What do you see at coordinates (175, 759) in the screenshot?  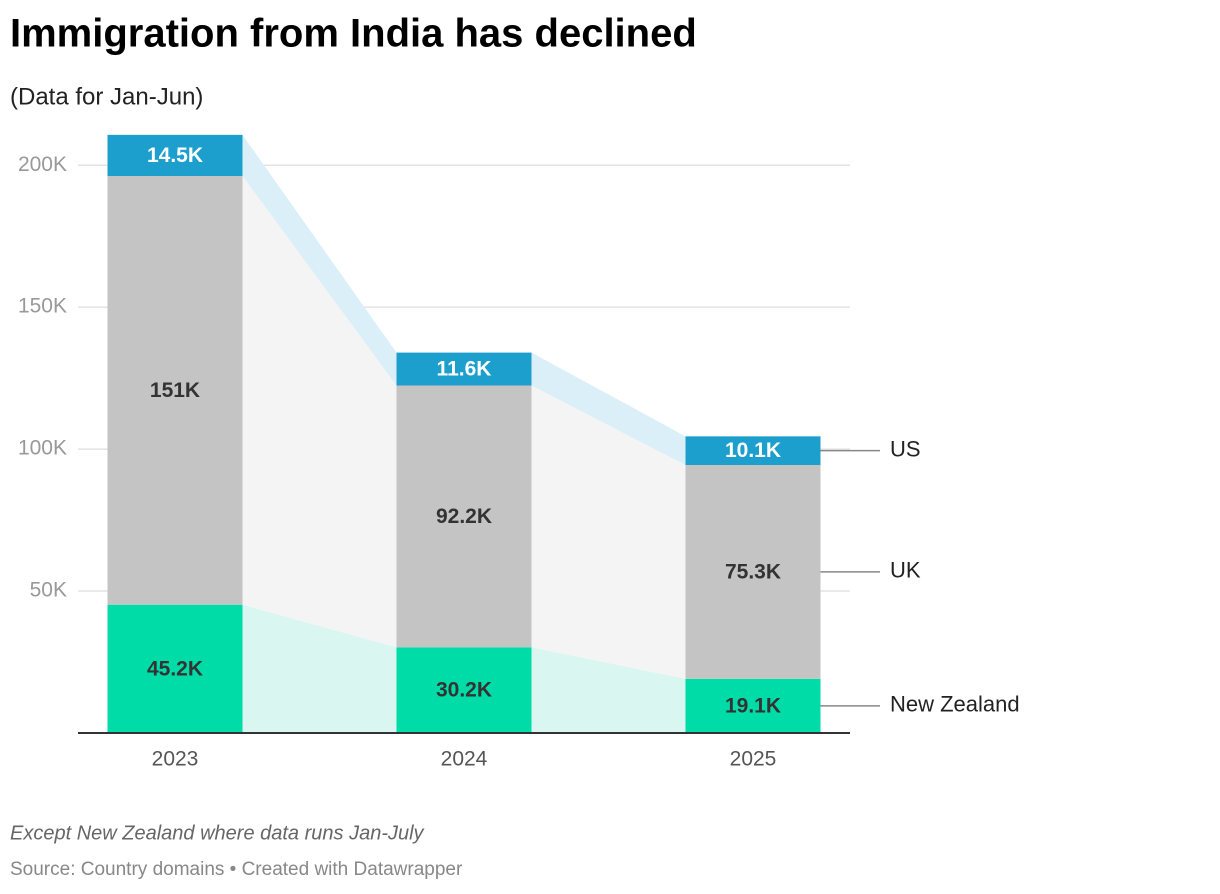 I see `x-tick-label: 2023` at bounding box center [175, 759].